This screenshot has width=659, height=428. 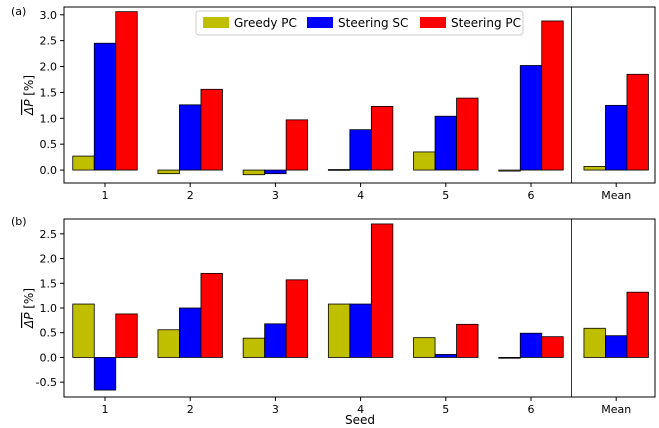 What do you see at coordinates (320, 22) in the screenshot?
I see `legend-swatch-steering-sc` at bounding box center [320, 22].